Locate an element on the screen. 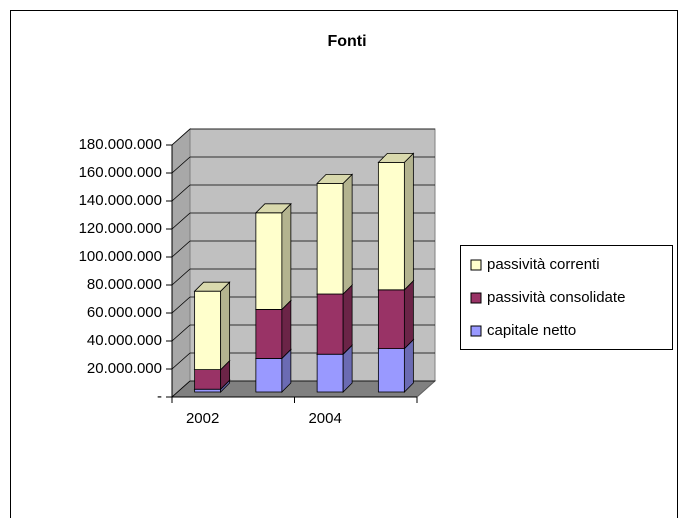 The image size is (688, 518). y-tick-label: 100.000.000 is located at coordinates (120, 256).